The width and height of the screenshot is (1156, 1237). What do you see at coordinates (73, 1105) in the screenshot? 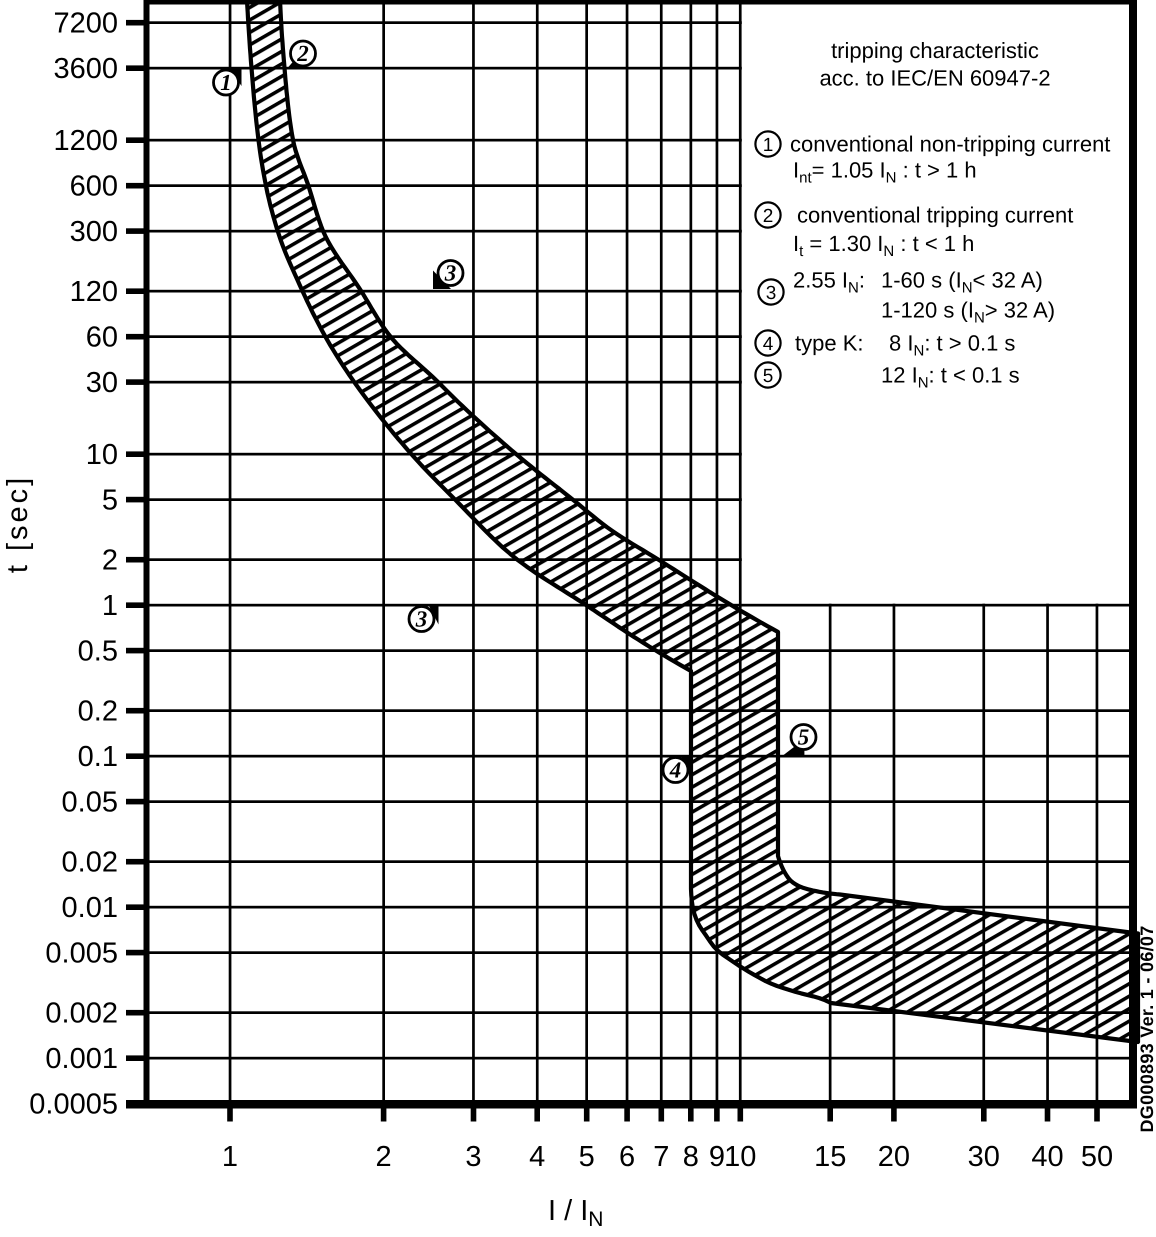
I see `svg-text: 0.0005` at bounding box center [73, 1105].